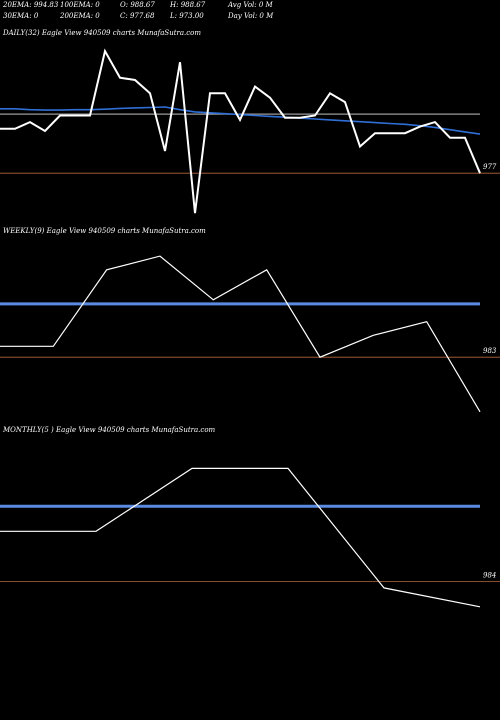 This screenshot has width=500, height=720. I want to click on daily-series-average-1-line, so click(240, 120).